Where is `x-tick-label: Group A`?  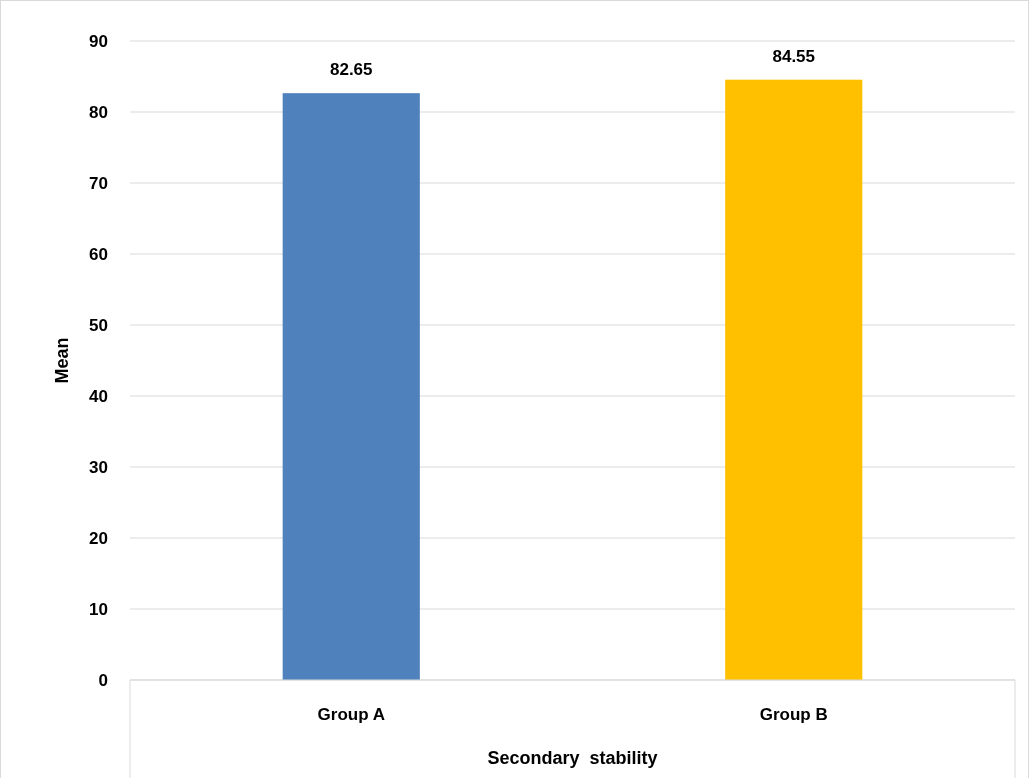
x-tick-label: Group A is located at coordinates (351, 714).